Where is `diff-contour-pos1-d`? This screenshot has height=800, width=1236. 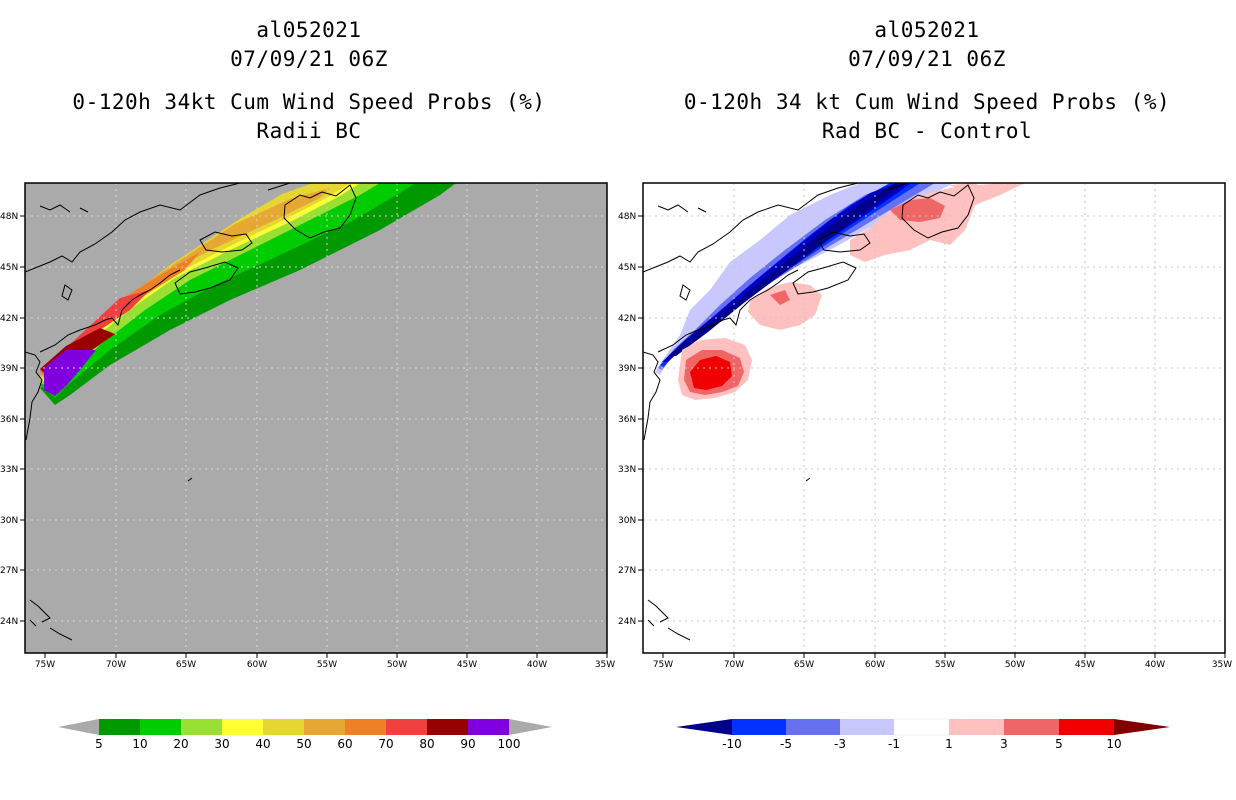
diff-contour-pos1-d is located at coordinates (967, 189).